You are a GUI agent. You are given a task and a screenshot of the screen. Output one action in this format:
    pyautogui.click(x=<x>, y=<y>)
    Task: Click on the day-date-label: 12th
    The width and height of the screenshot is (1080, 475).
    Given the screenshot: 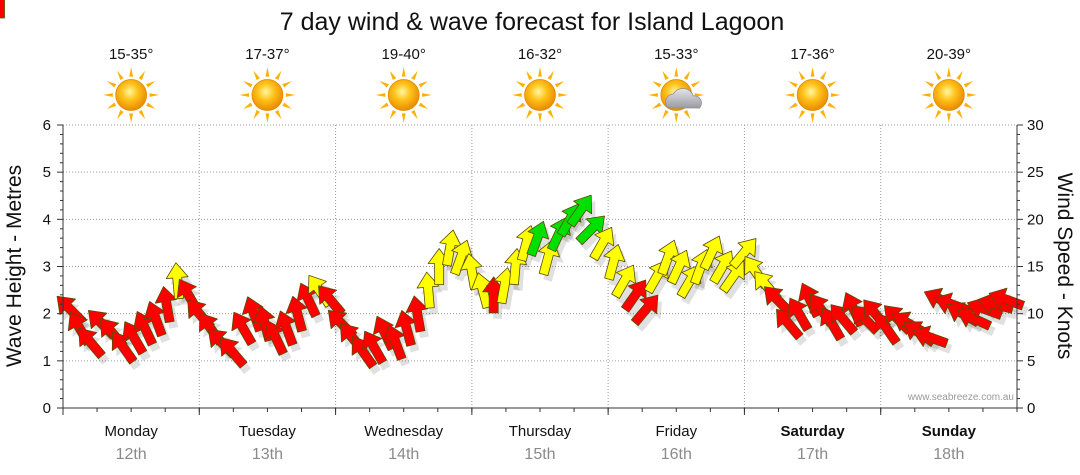 What is the action you would take?
    pyautogui.click(x=131, y=454)
    